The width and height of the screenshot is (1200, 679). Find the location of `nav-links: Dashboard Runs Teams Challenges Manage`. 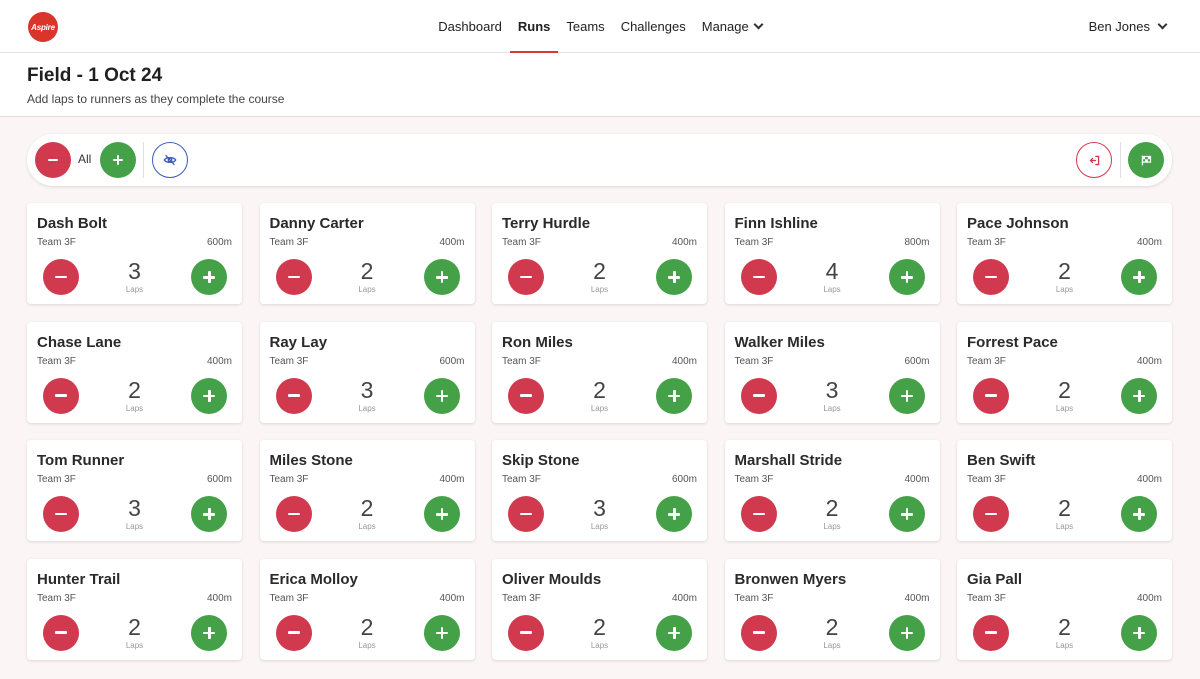

nav-links: Dashboard Runs Teams Challenges Manage is located at coordinates (600, 26).